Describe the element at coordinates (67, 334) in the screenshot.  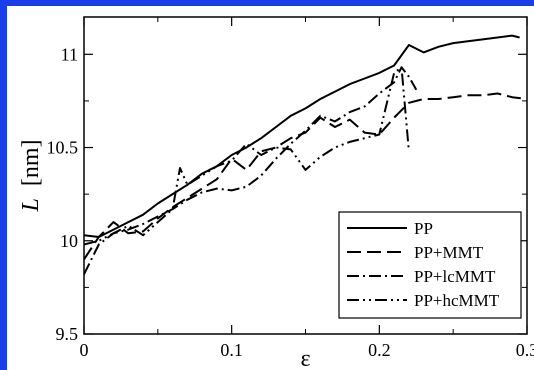
I see `y-tick-label: 9.5` at that location.